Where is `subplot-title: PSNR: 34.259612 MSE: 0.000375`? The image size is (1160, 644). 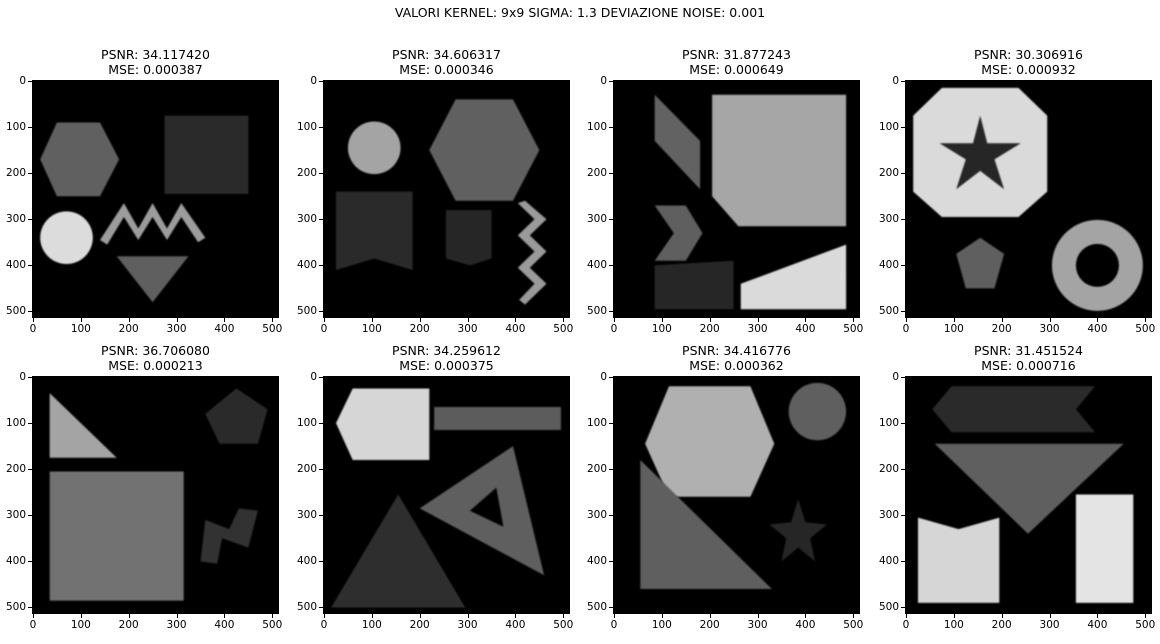 subplot-title: PSNR: 34.259612 MSE: 0.000375 is located at coordinates (446, 358).